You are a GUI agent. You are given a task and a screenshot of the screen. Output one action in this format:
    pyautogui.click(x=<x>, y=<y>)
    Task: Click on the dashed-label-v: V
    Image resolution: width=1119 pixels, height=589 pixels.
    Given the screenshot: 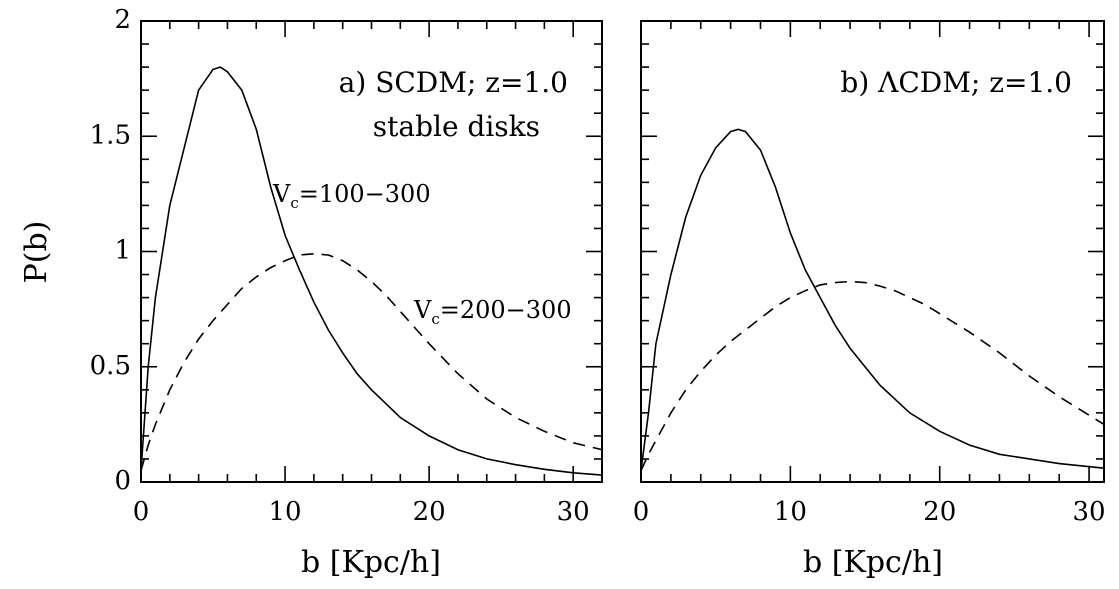 What is the action you would take?
    pyautogui.click(x=422, y=310)
    